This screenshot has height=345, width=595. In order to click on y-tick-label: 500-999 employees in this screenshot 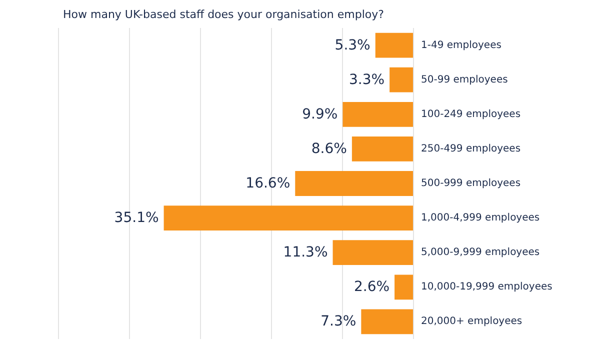, I will do `click(471, 183)`.